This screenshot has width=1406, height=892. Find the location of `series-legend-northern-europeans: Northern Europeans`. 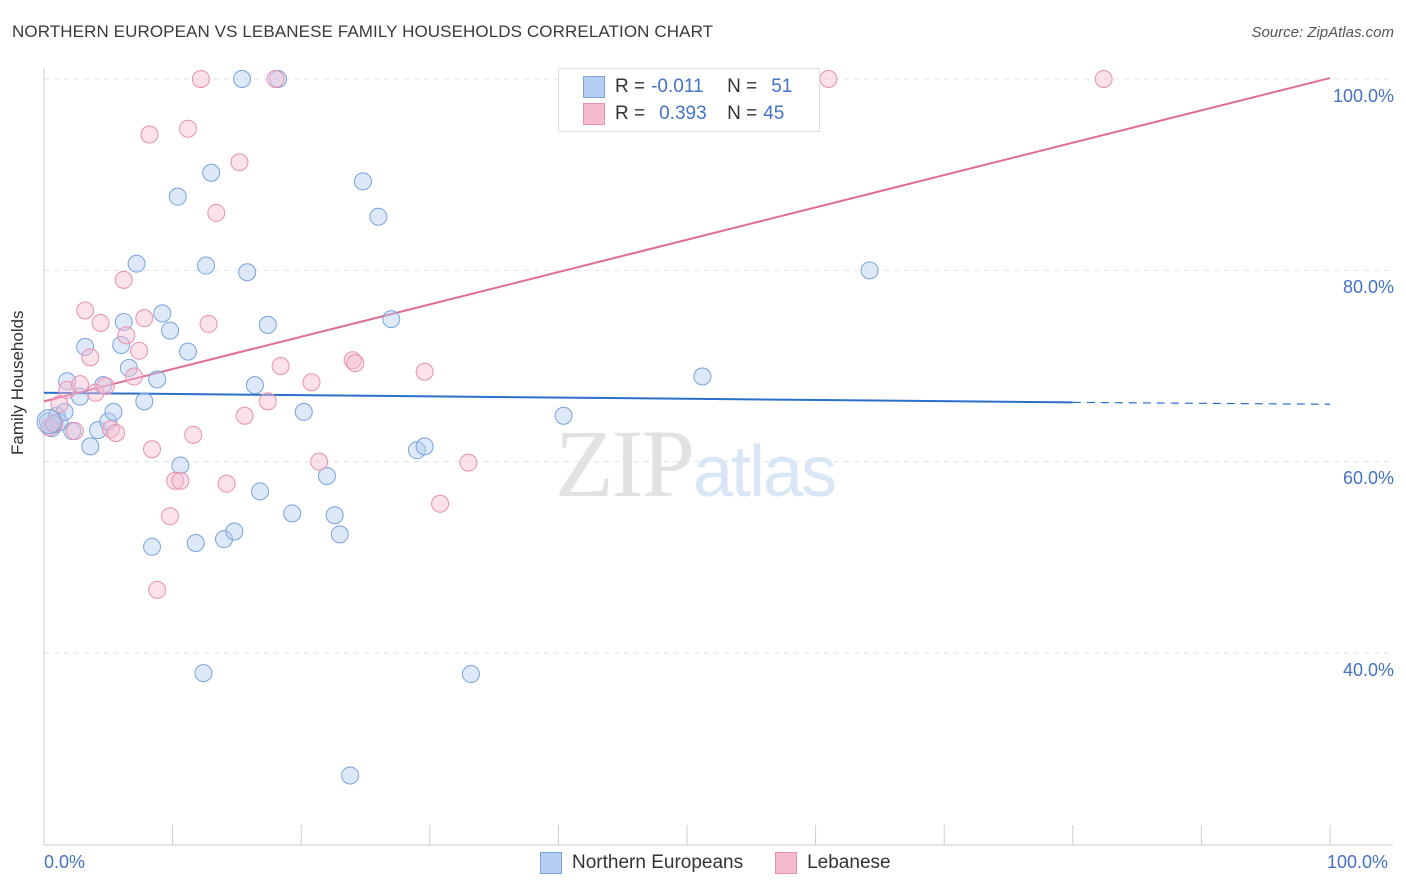

series-legend-northern-europeans: Northern Europeans is located at coordinates (641, 863).